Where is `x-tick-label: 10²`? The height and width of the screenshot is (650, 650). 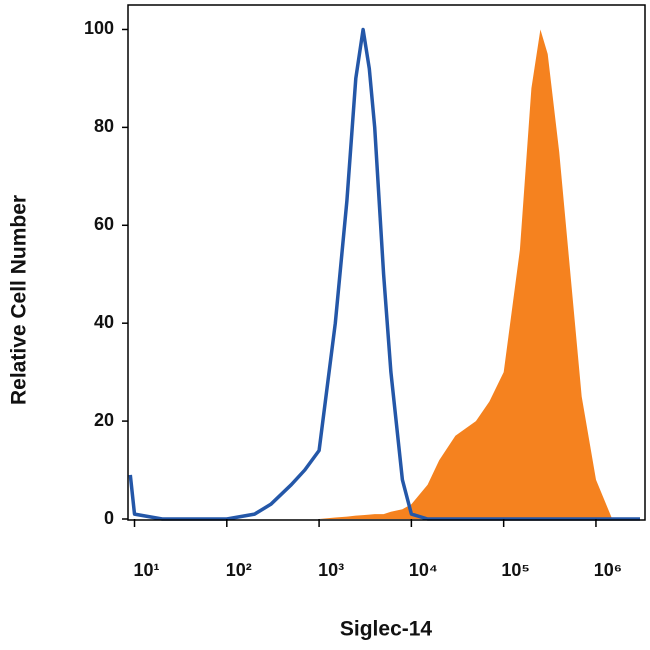
x-tick-label: 10² is located at coordinates (239, 570).